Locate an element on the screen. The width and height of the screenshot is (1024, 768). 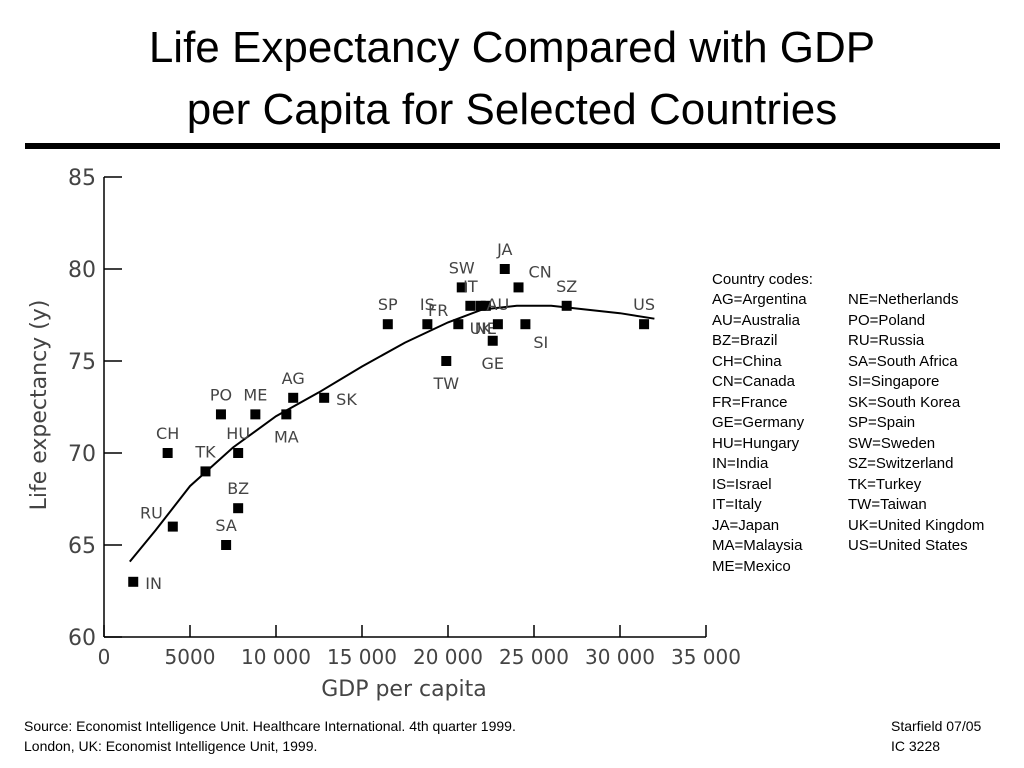
data-label-is: IS is located at coordinates (427, 304).